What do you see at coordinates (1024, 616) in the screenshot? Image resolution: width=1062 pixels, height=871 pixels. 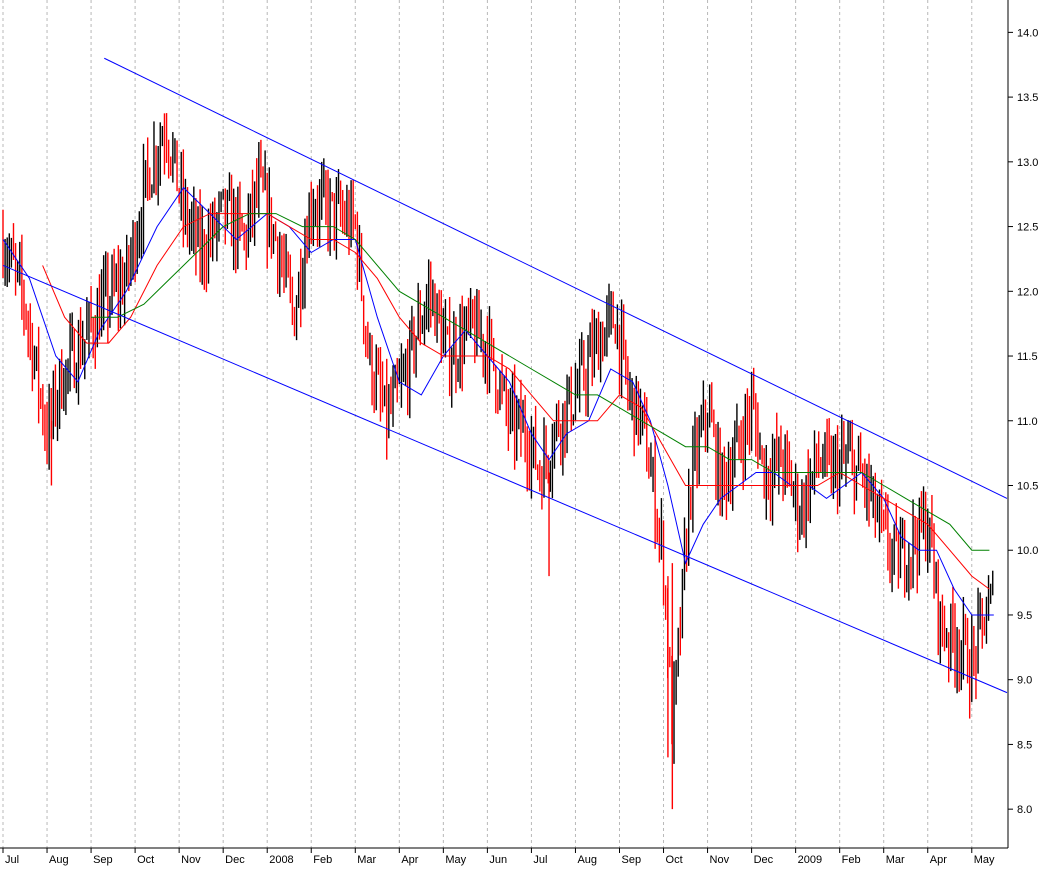 I see `y-tick-label-9: 9.5` at bounding box center [1024, 616].